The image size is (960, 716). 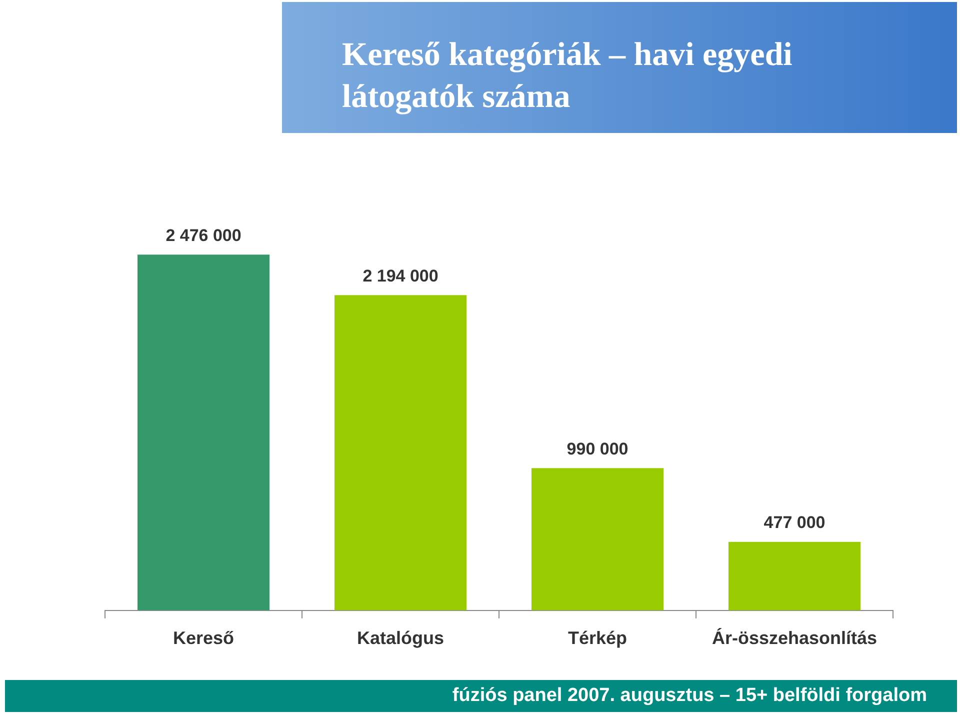 What do you see at coordinates (597, 448) in the screenshot?
I see `data-label: 990 000` at bounding box center [597, 448].